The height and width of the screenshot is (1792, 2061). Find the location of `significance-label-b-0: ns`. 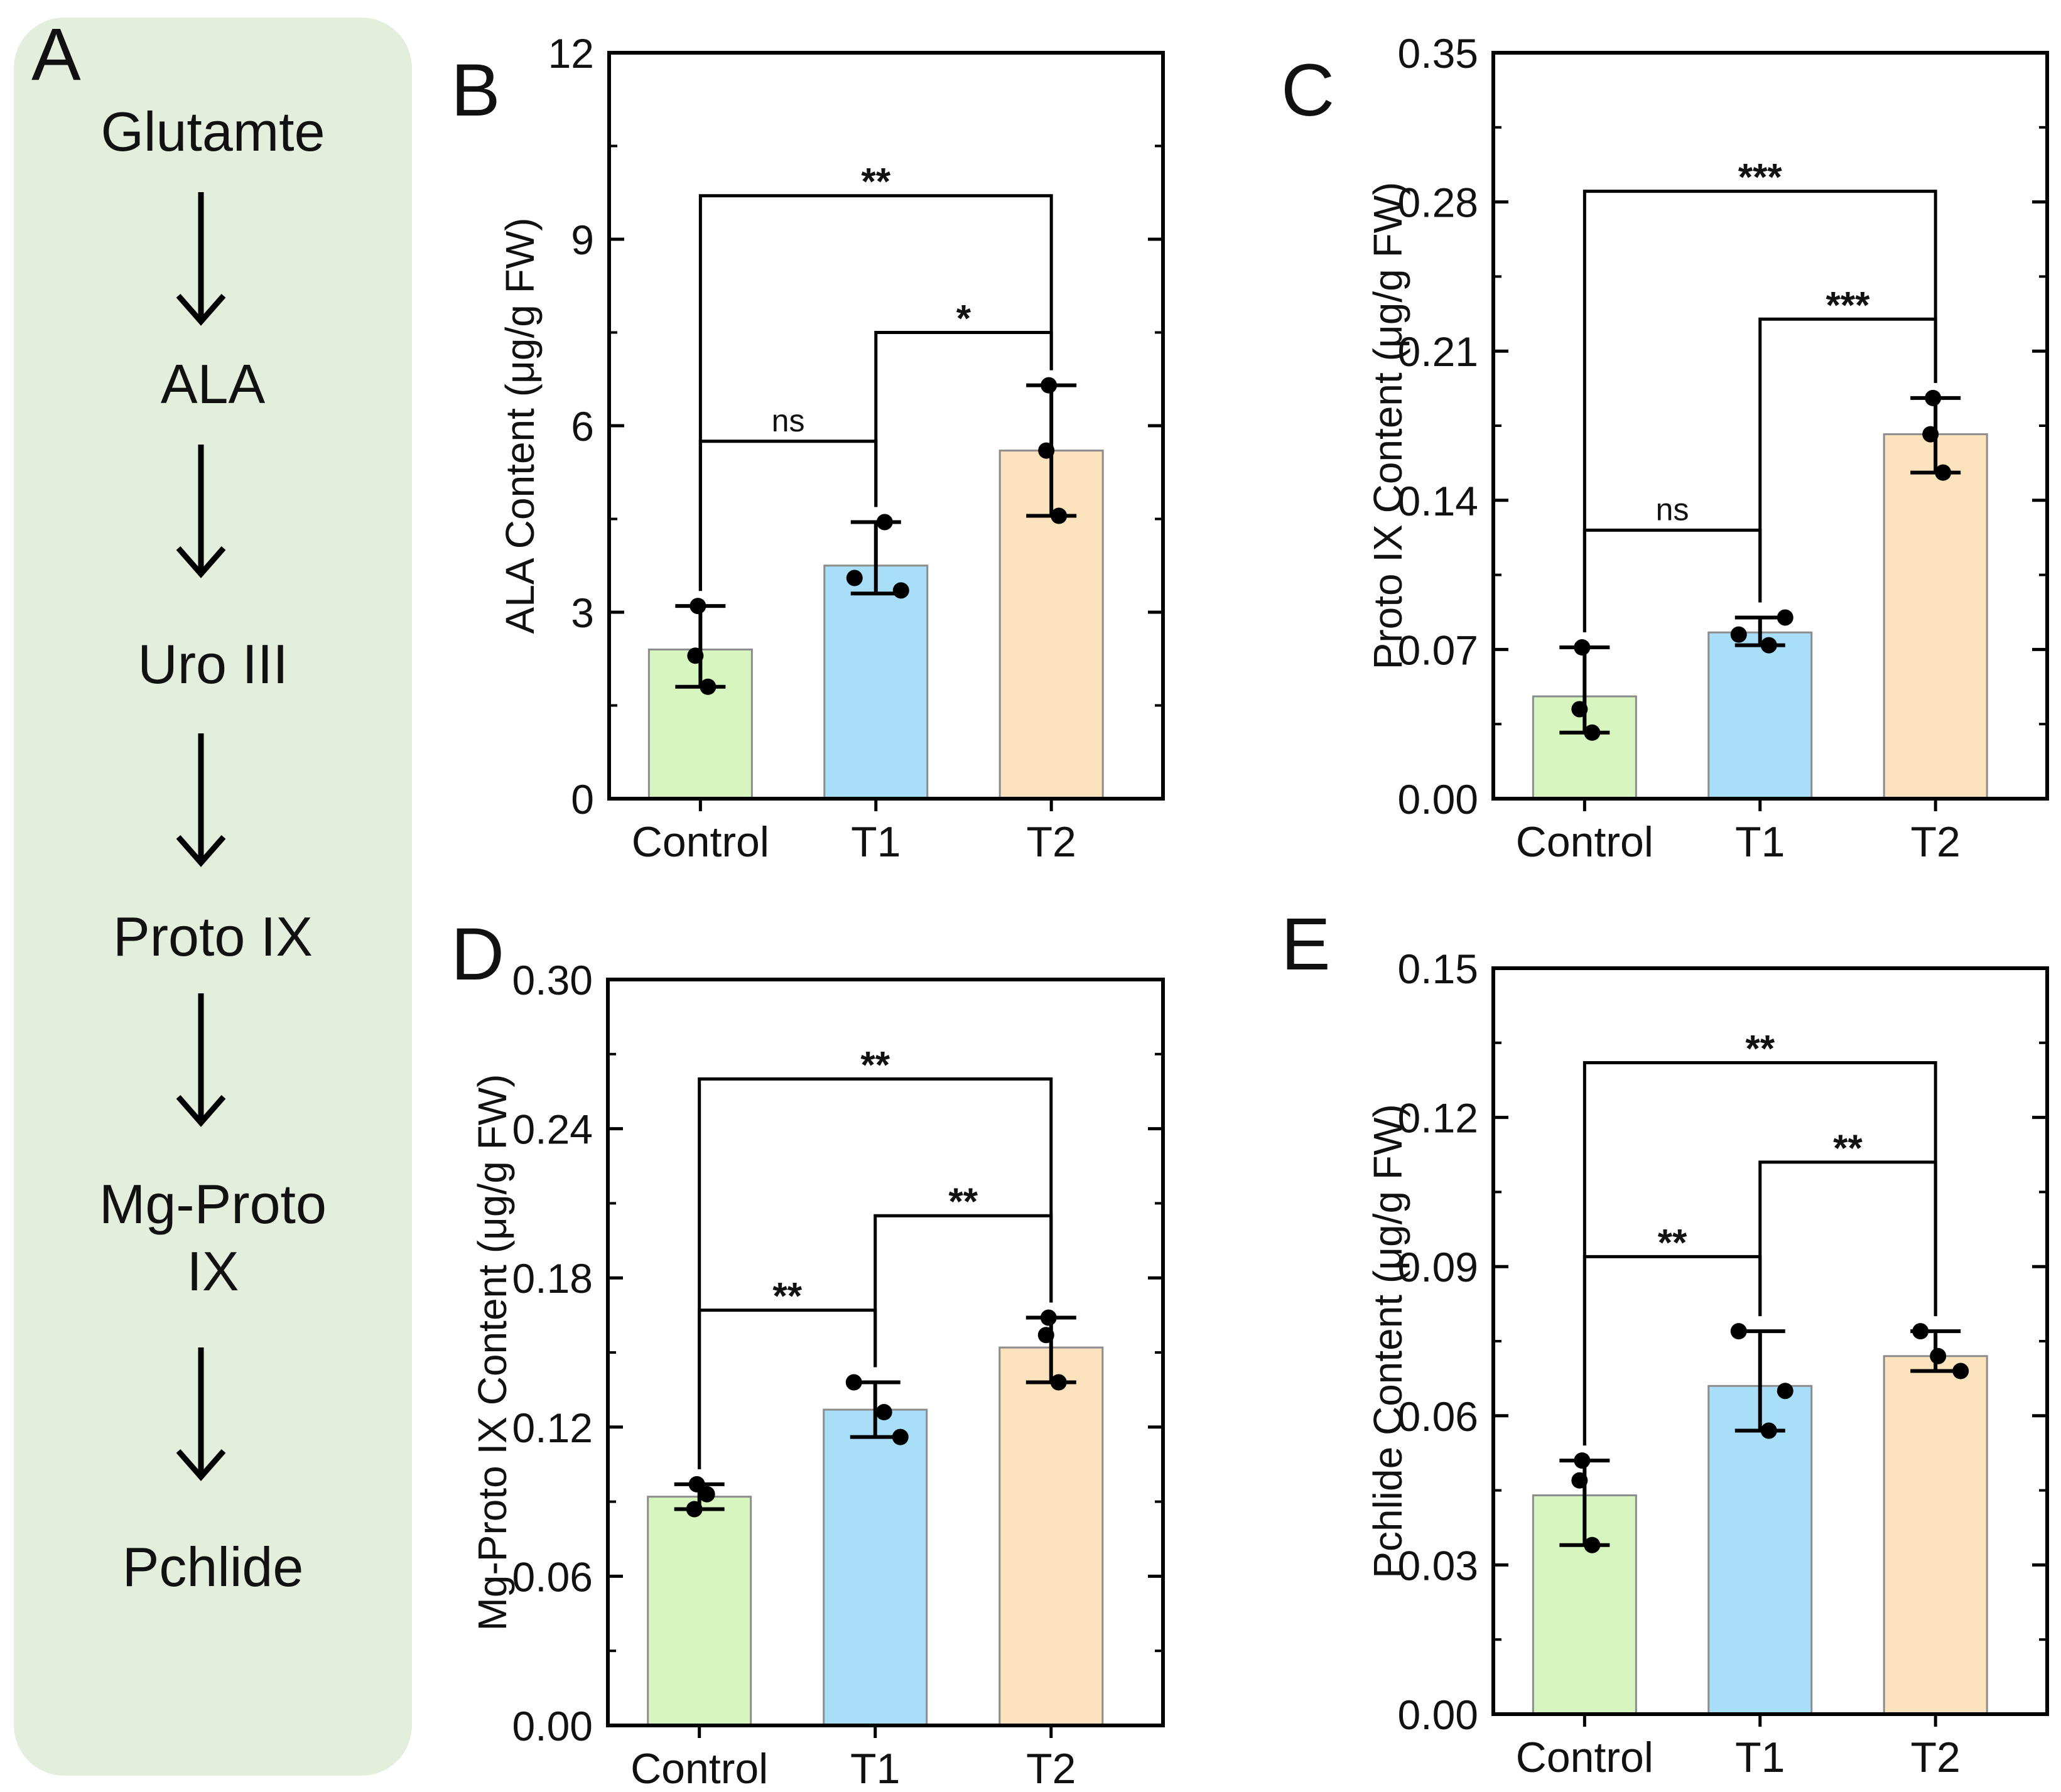

significance-label-b-0: ns is located at coordinates (788, 421).